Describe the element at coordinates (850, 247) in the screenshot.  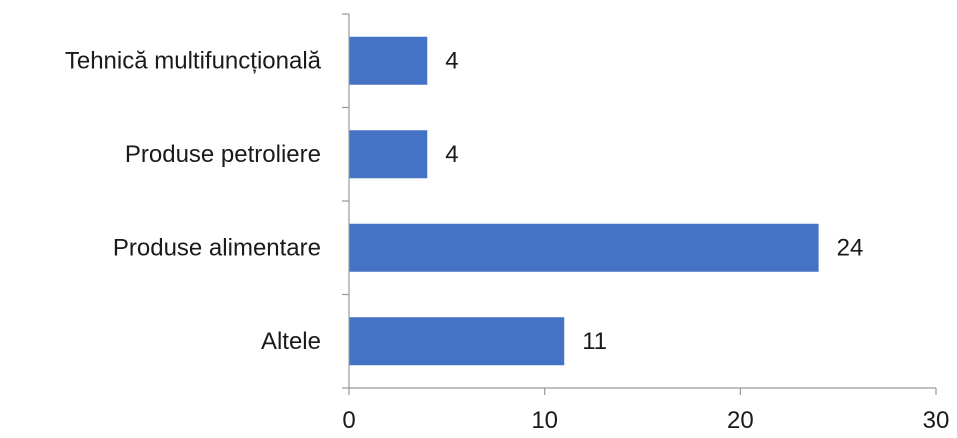
I see `data-label-2: 24` at that location.